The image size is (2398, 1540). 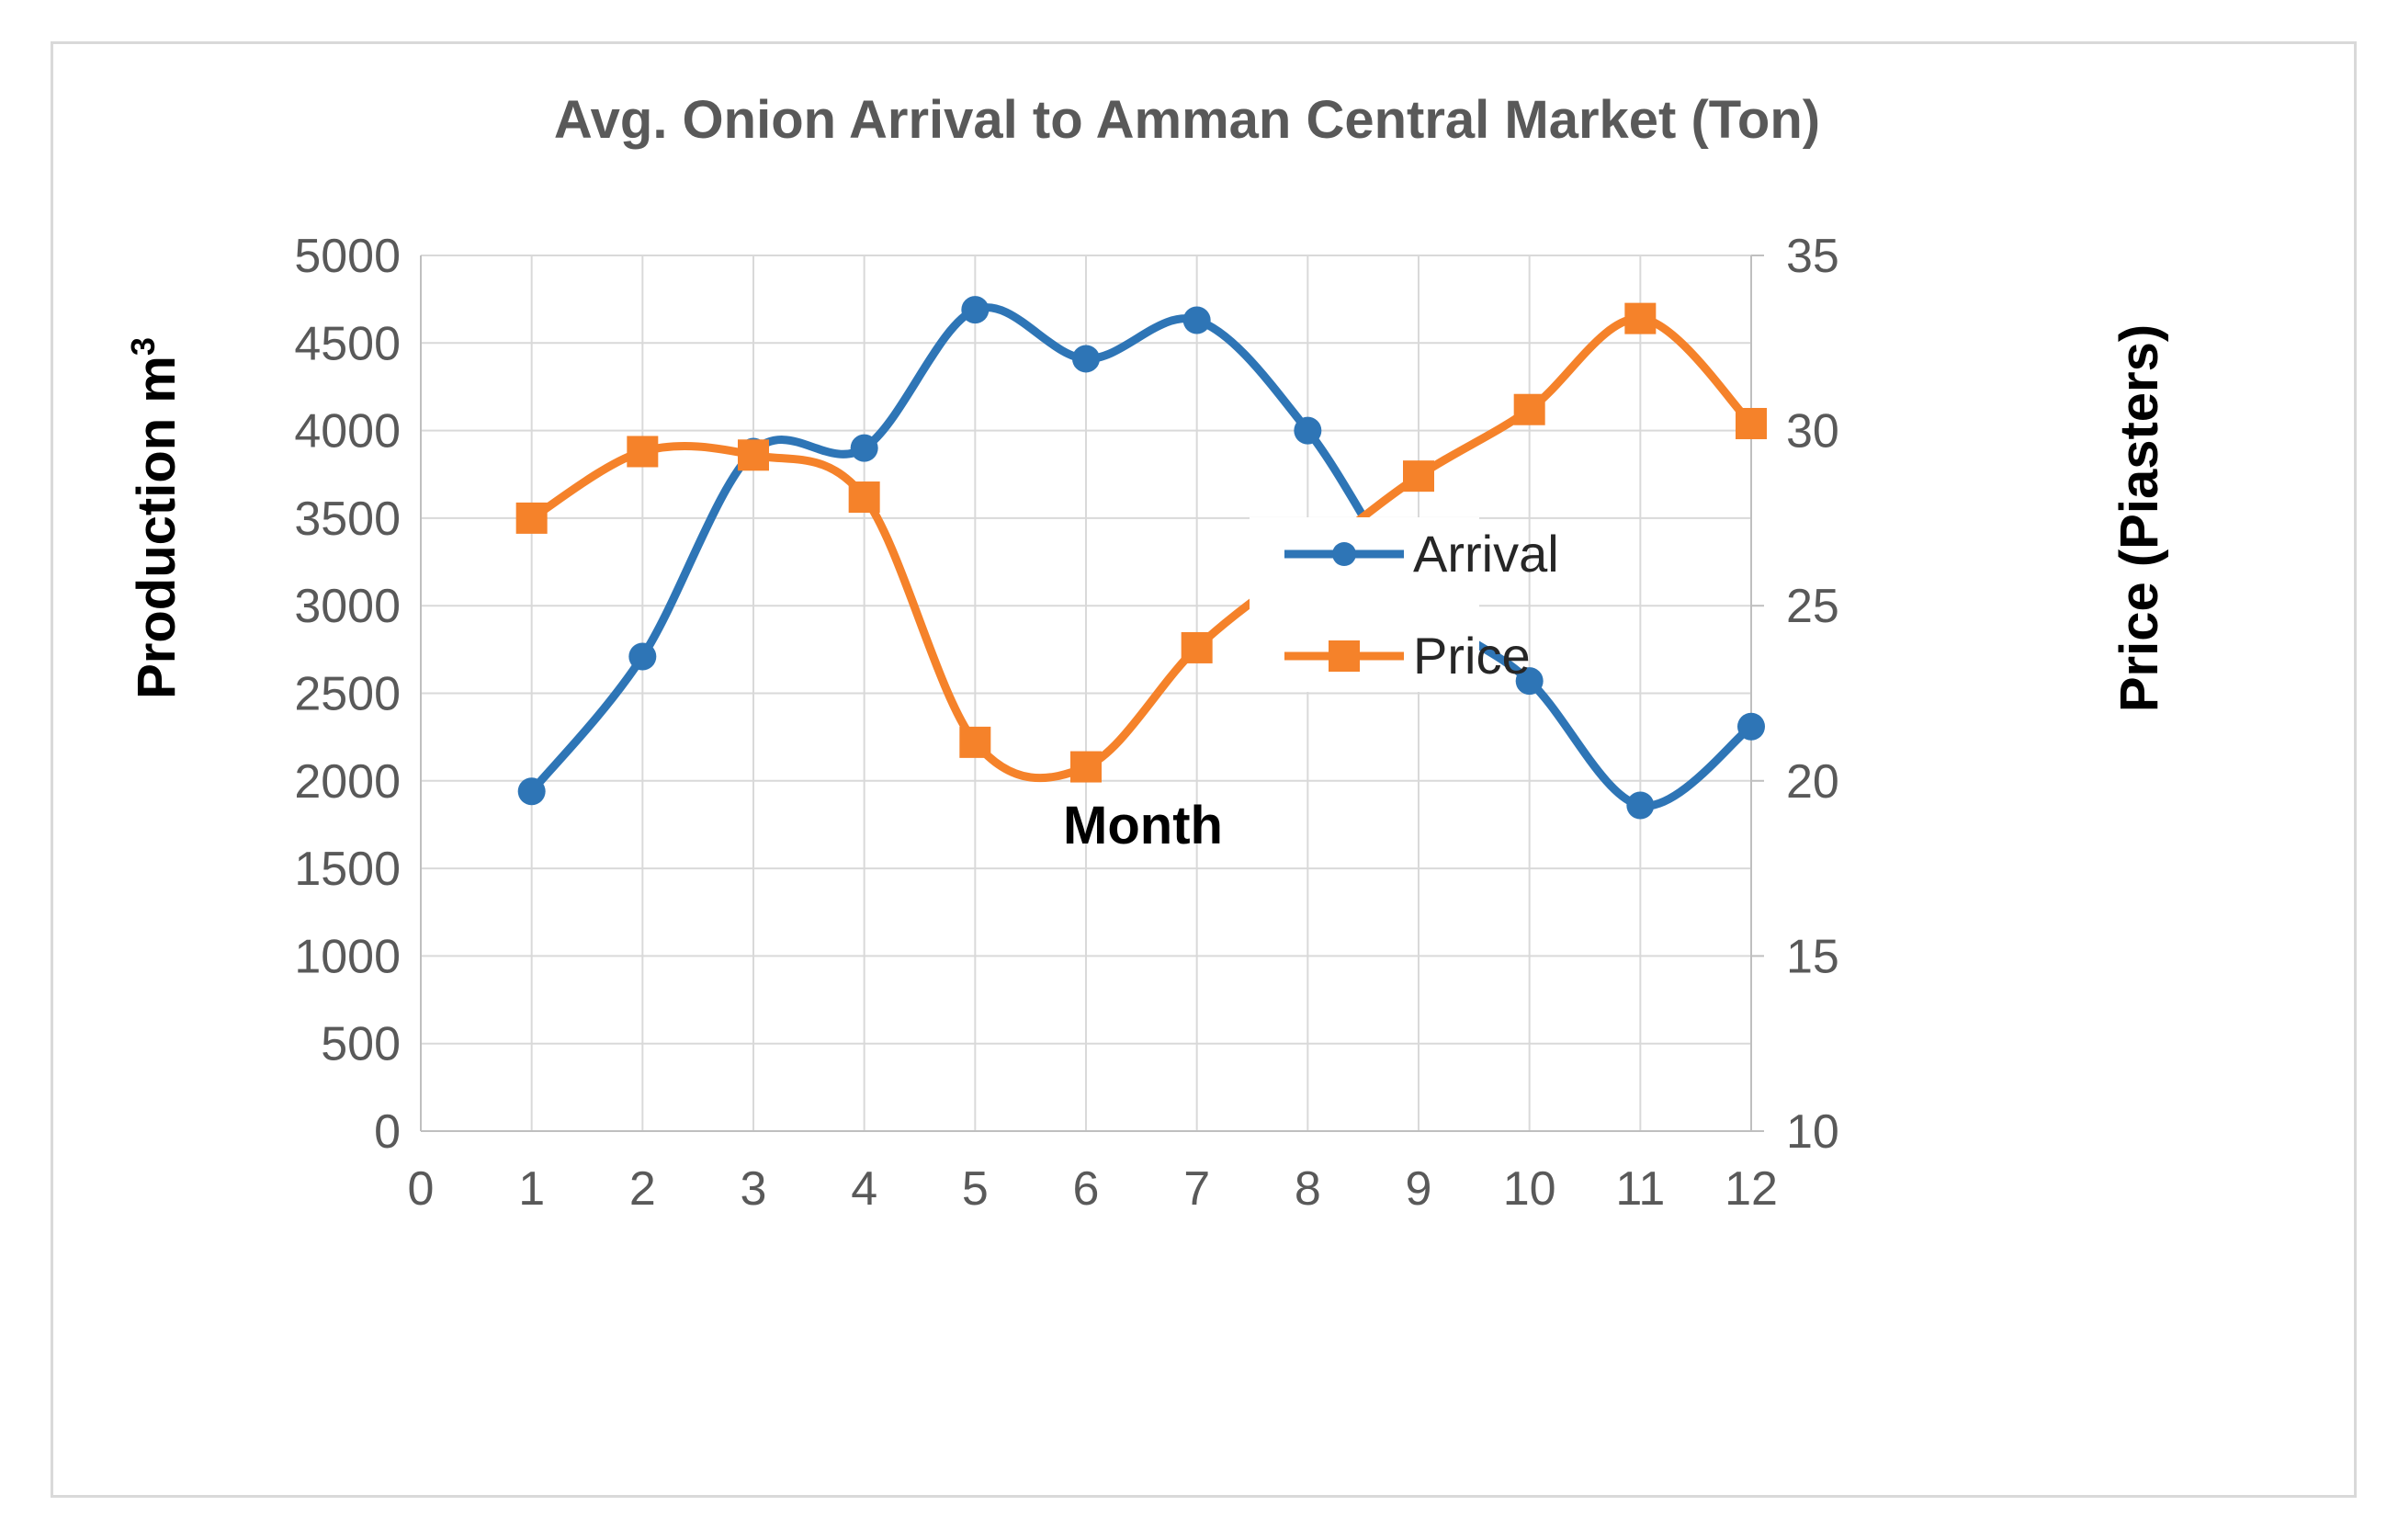 I want to click on legend-price-label: Price, so click(x=1472, y=656).